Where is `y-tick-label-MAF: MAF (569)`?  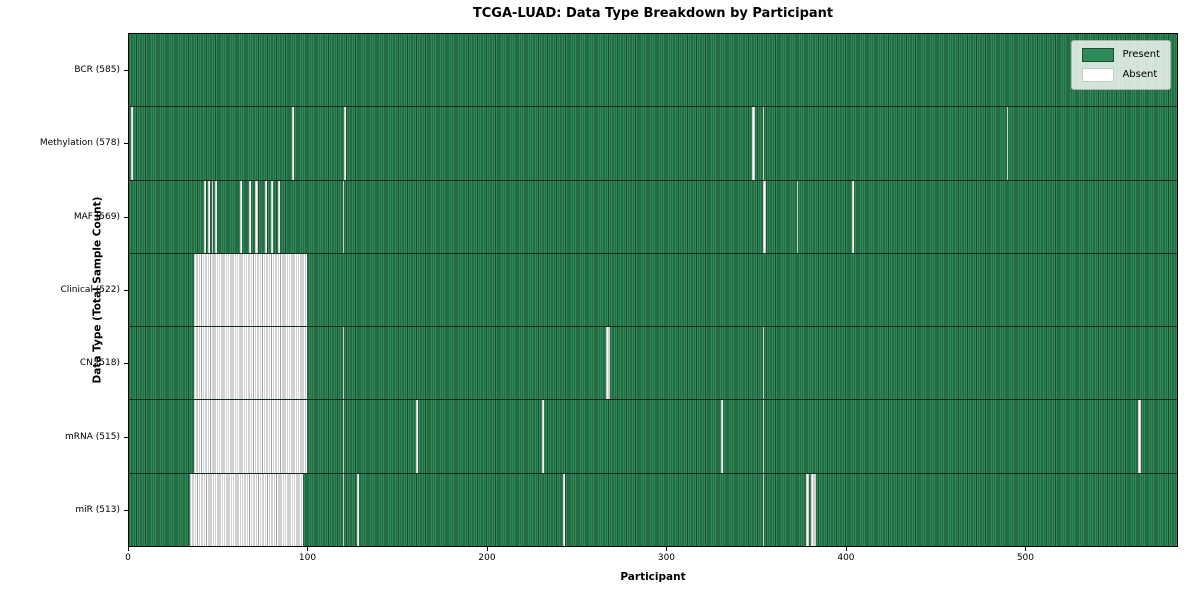
y-tick-label-MAF: MAF (569) is located at coordinates (96, 216).